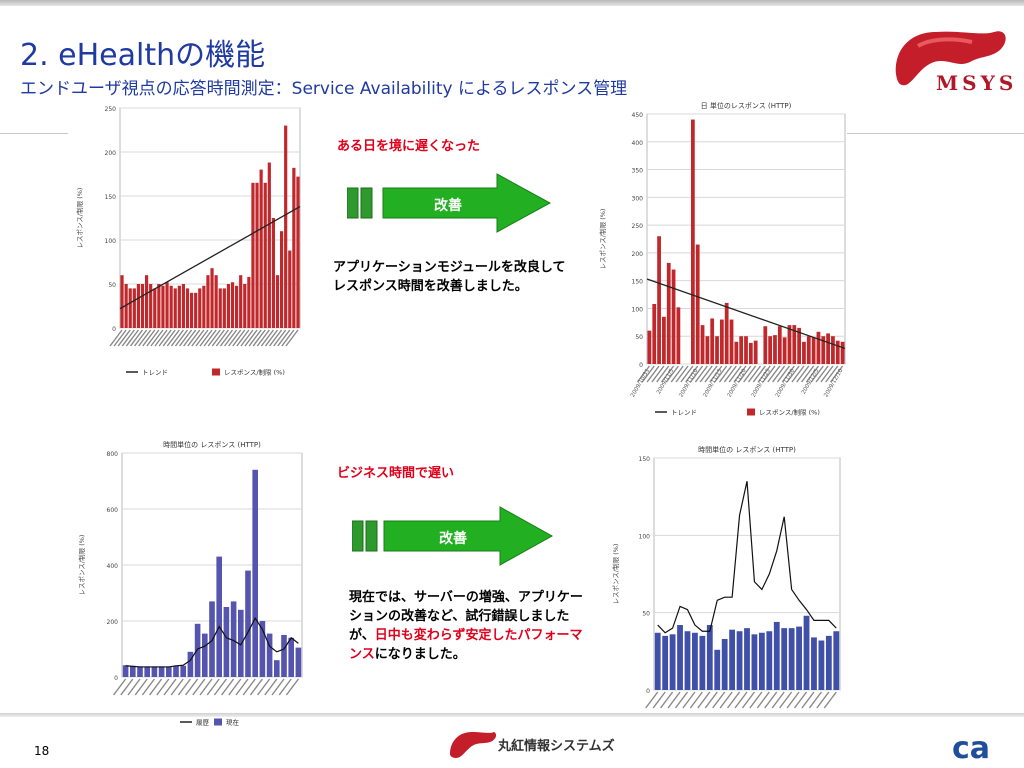  Describe the element at coordinates (751, 412) in the screenshot. I see `legend-bar-swatch` at that location.